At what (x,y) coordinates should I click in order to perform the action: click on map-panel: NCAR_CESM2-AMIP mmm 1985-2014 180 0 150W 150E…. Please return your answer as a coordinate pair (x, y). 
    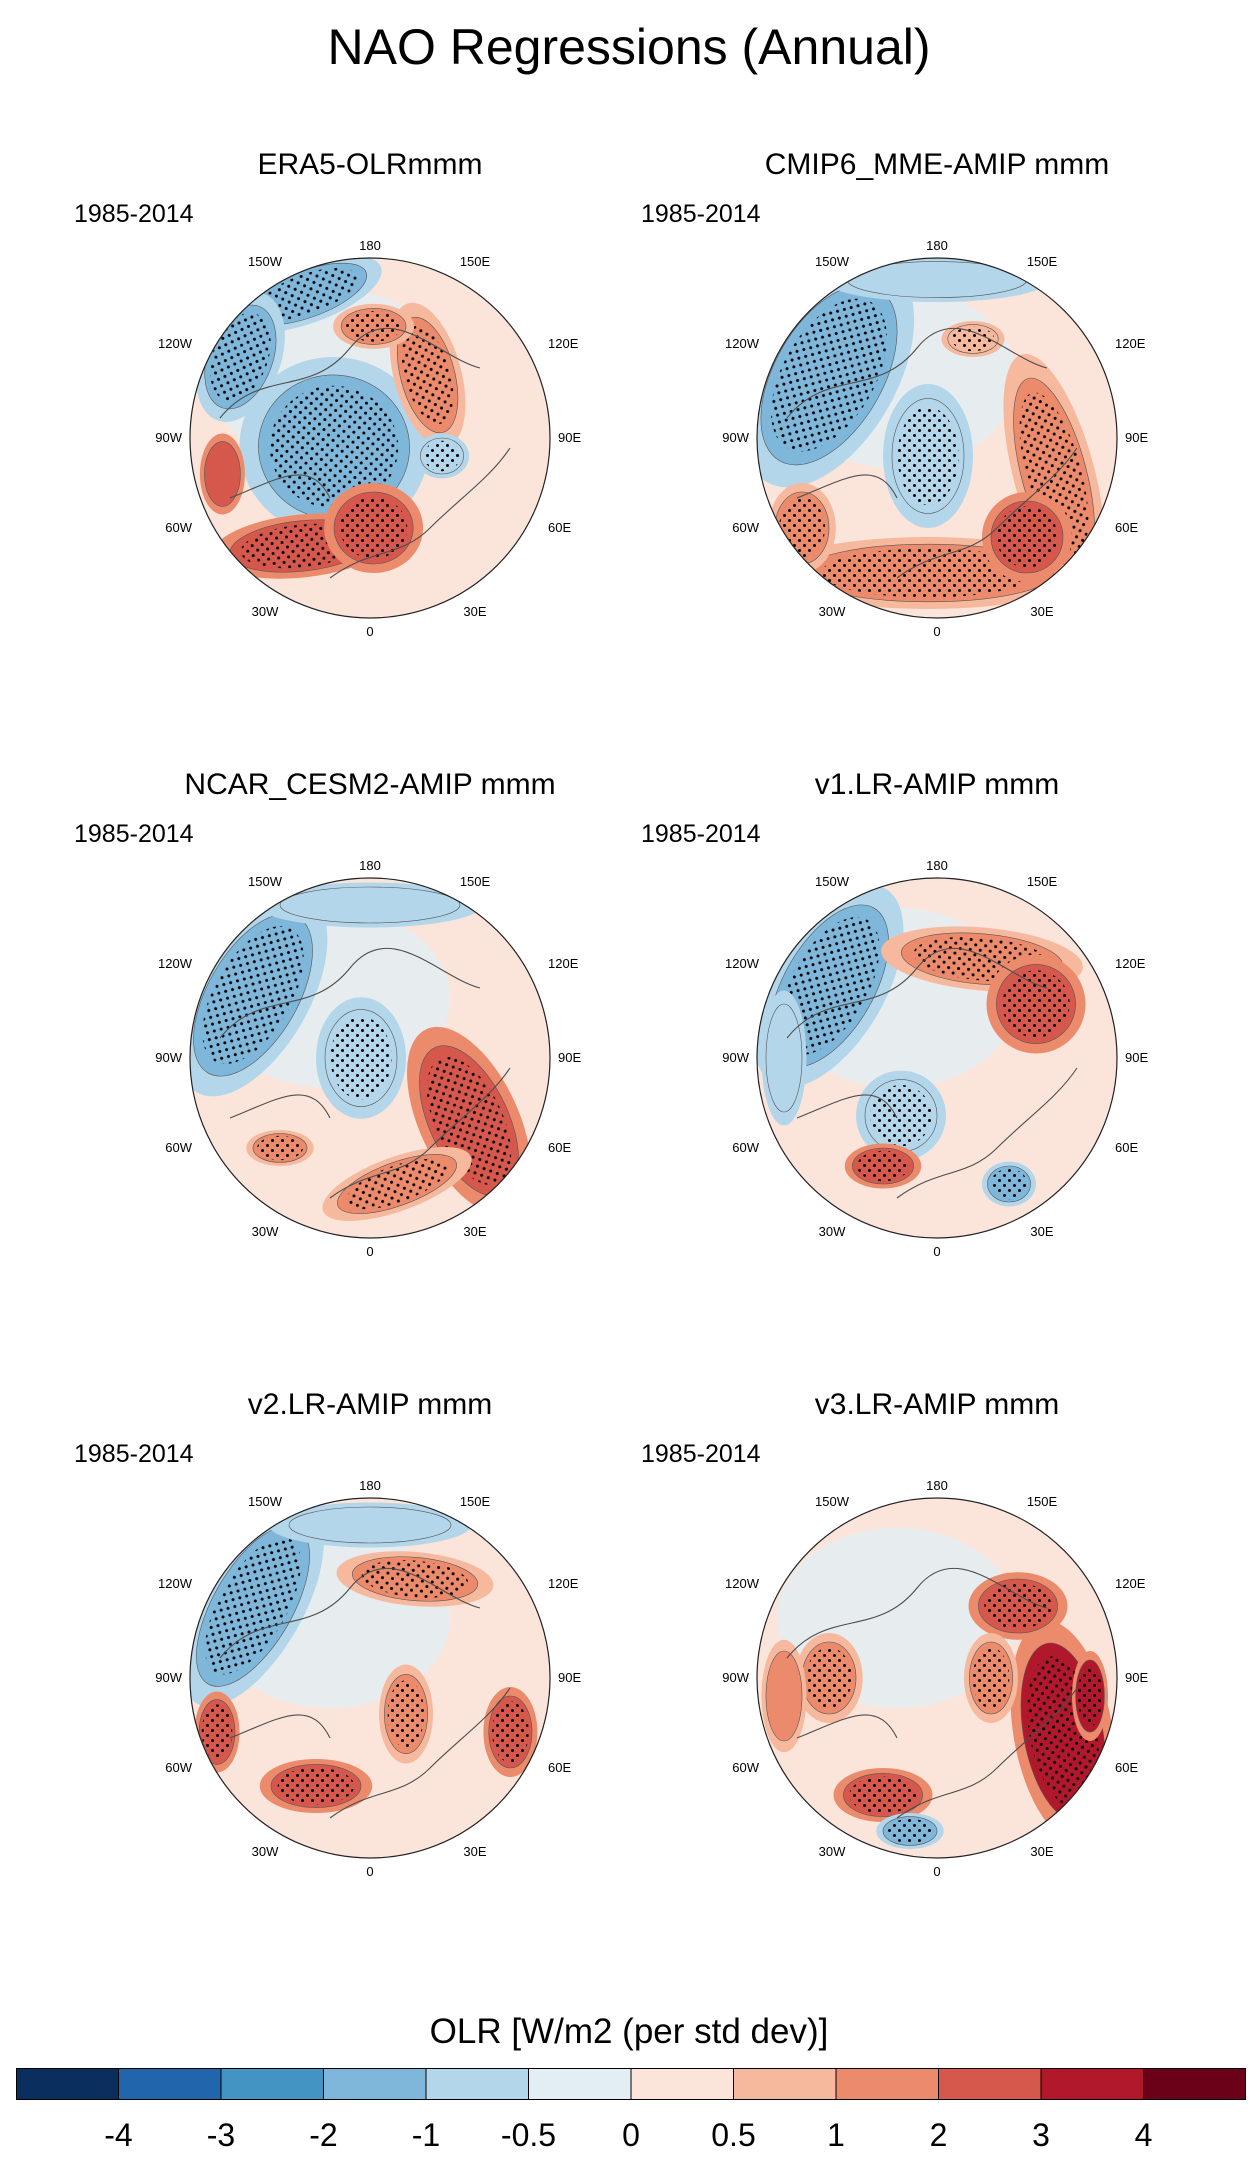
    Looking at the image, I should click on (370, 1063).